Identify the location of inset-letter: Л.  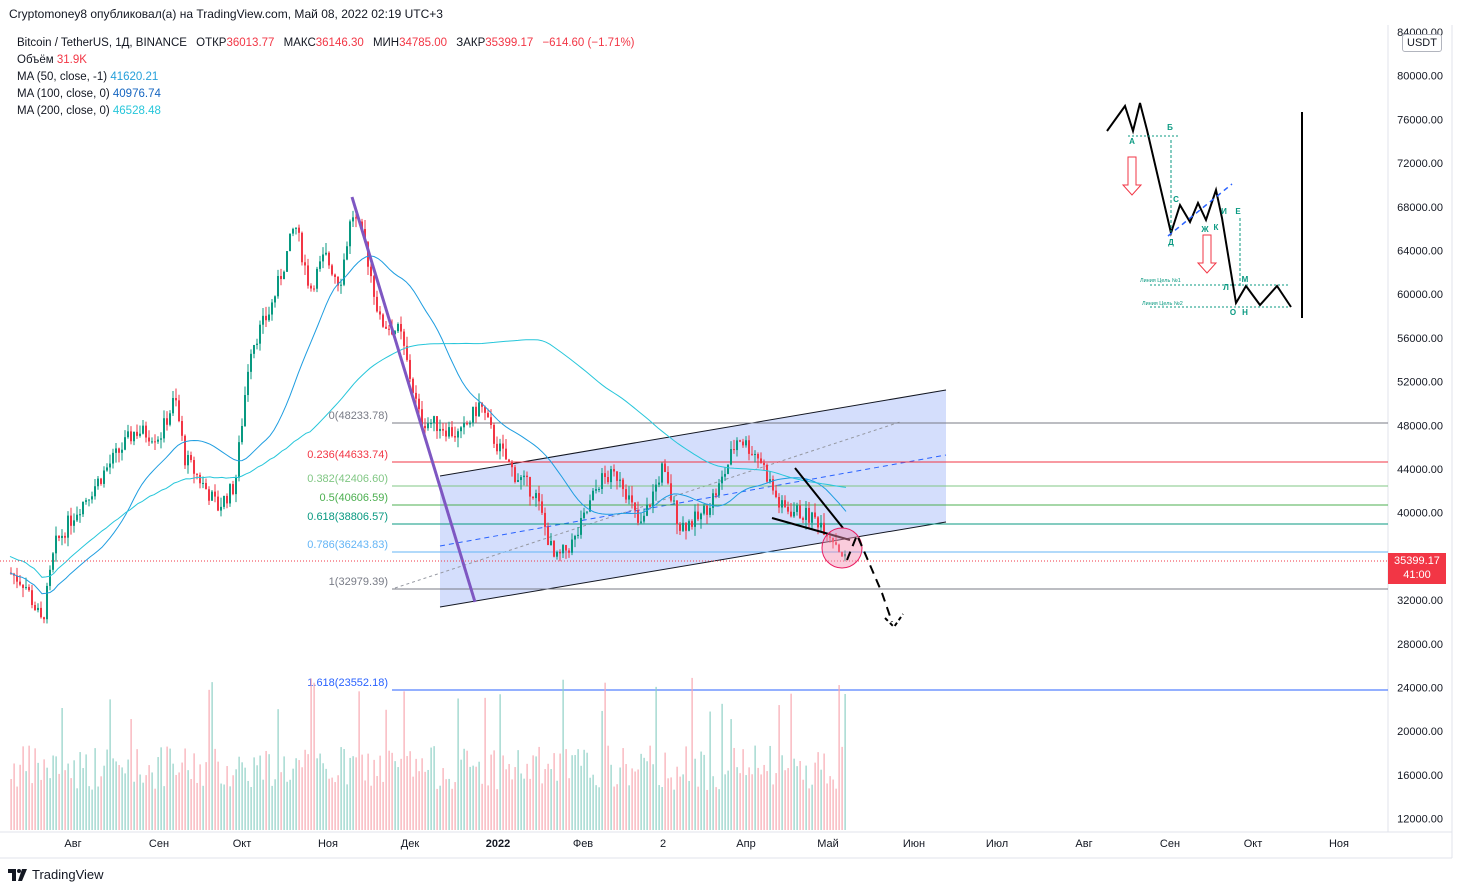
(1226, 287).